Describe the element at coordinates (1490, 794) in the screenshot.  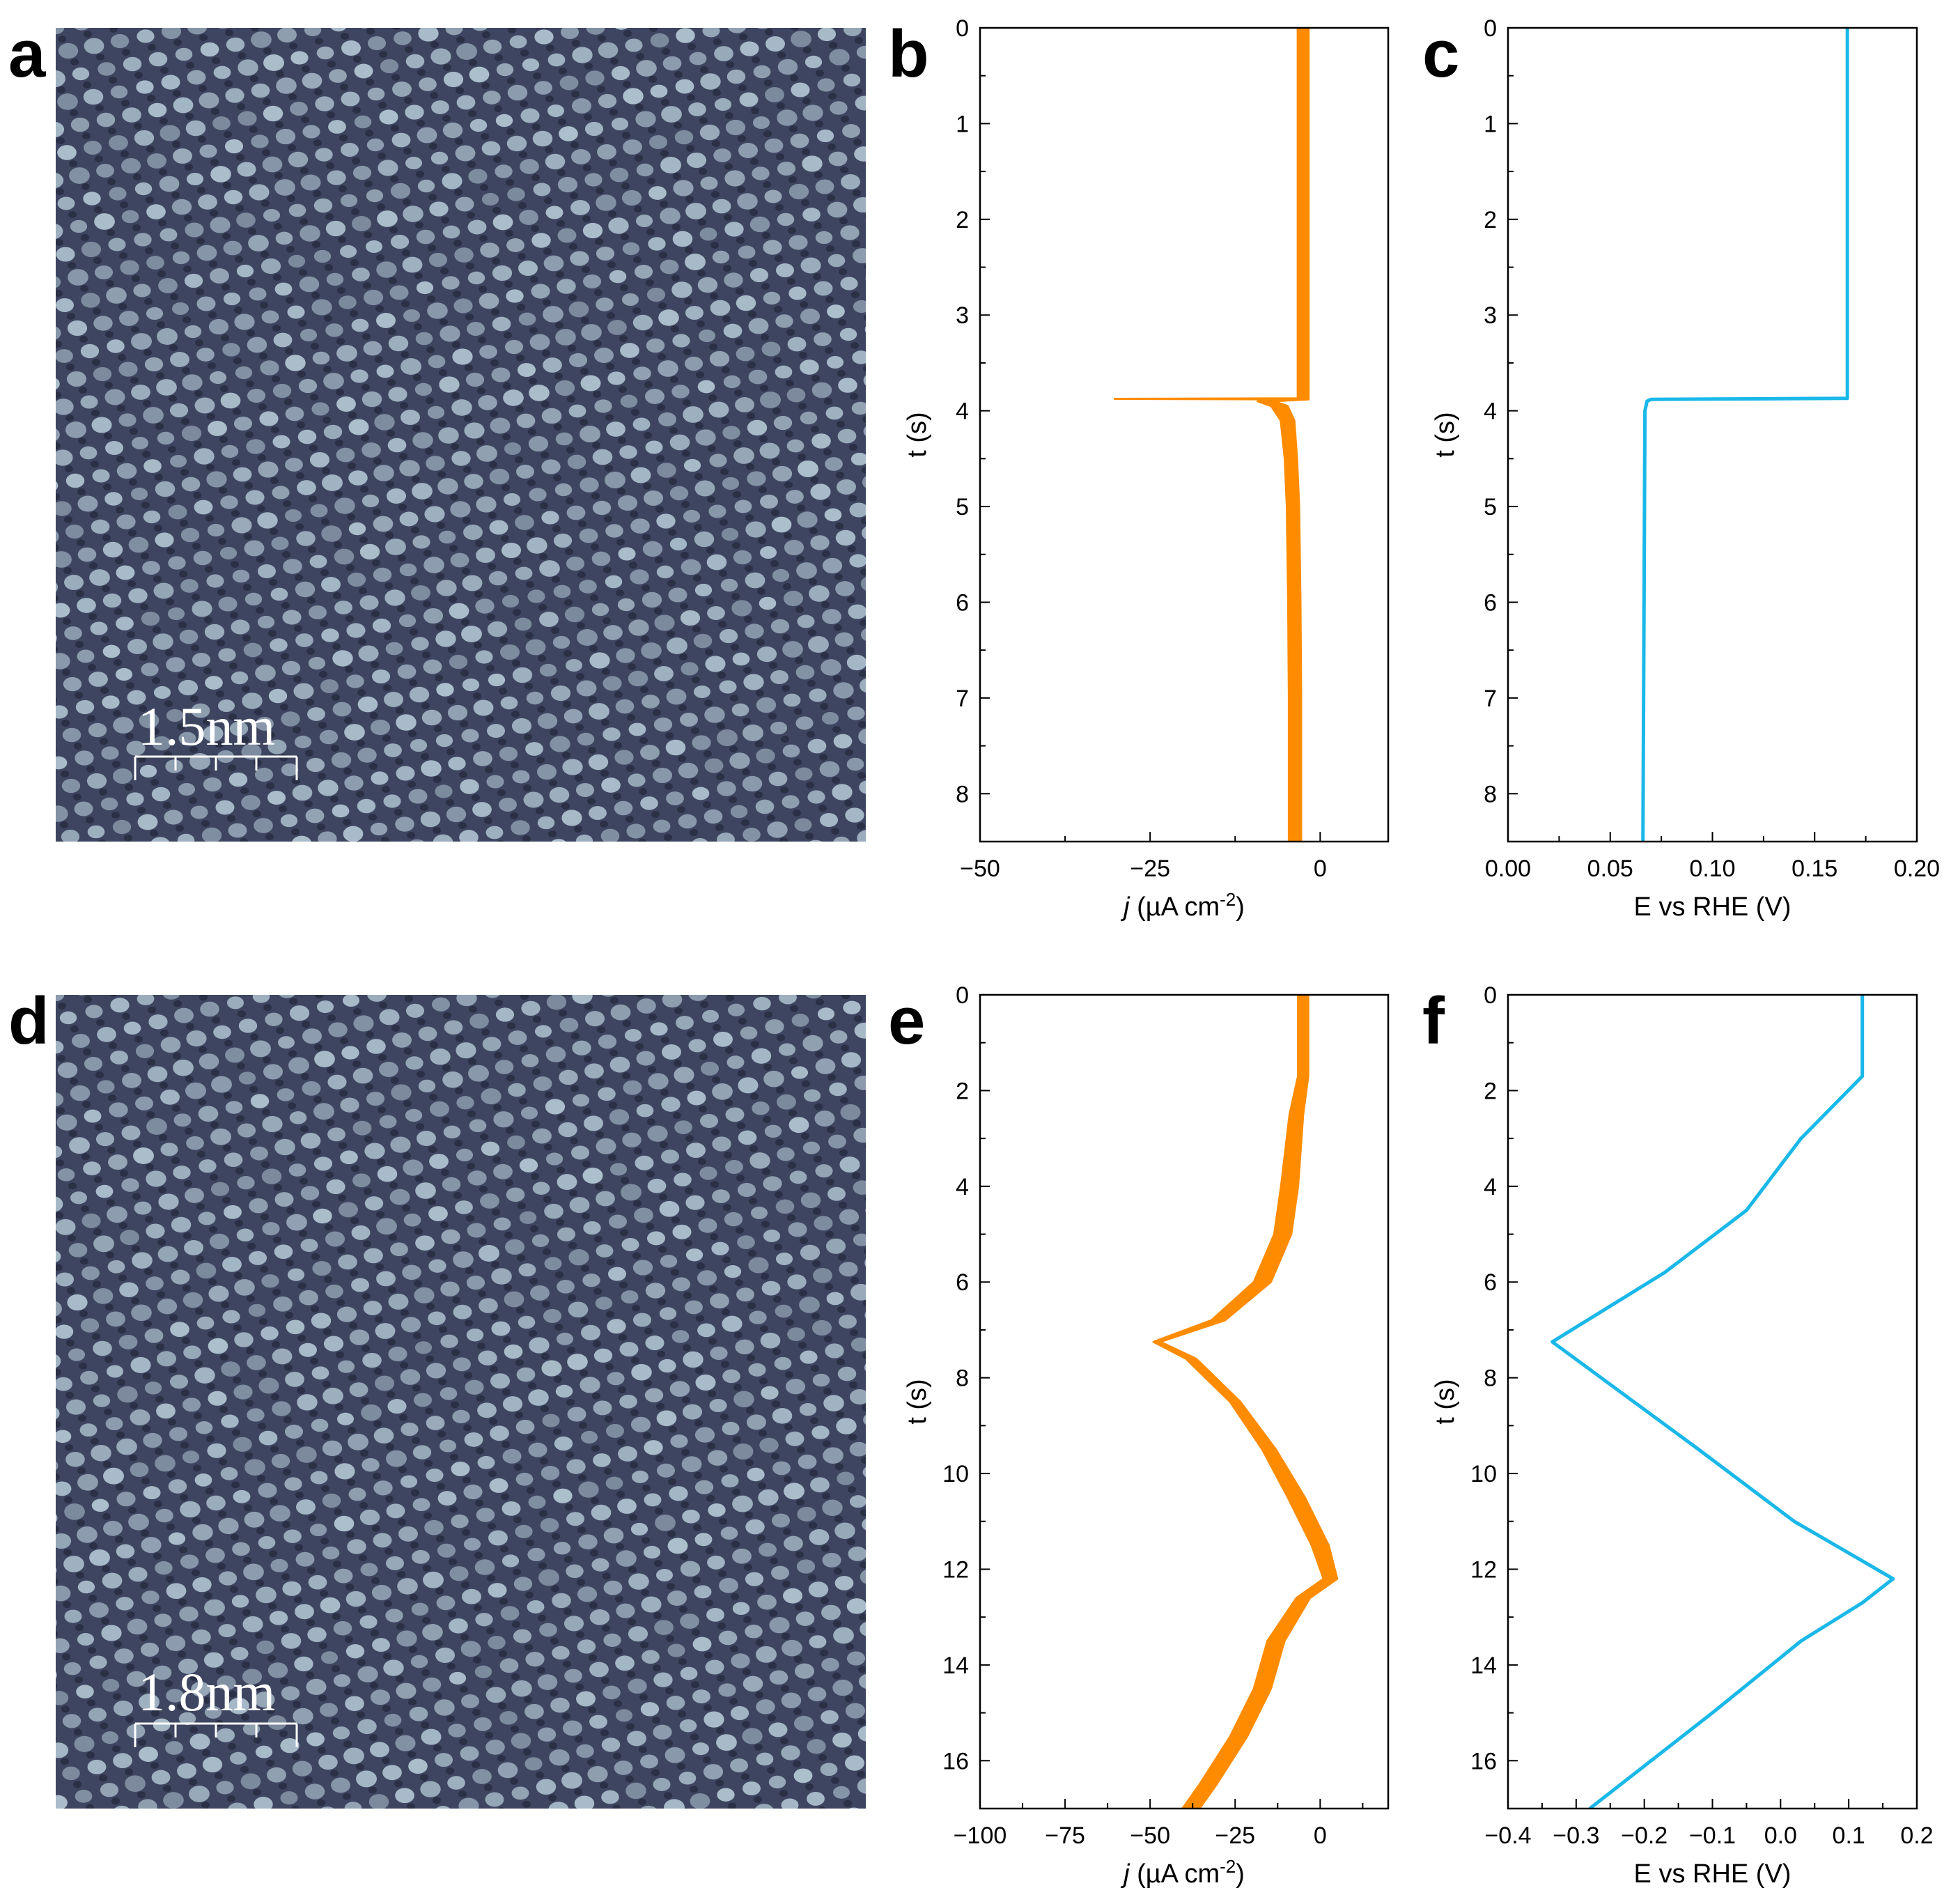
I see `y-tick-label-c: 8` at that location.